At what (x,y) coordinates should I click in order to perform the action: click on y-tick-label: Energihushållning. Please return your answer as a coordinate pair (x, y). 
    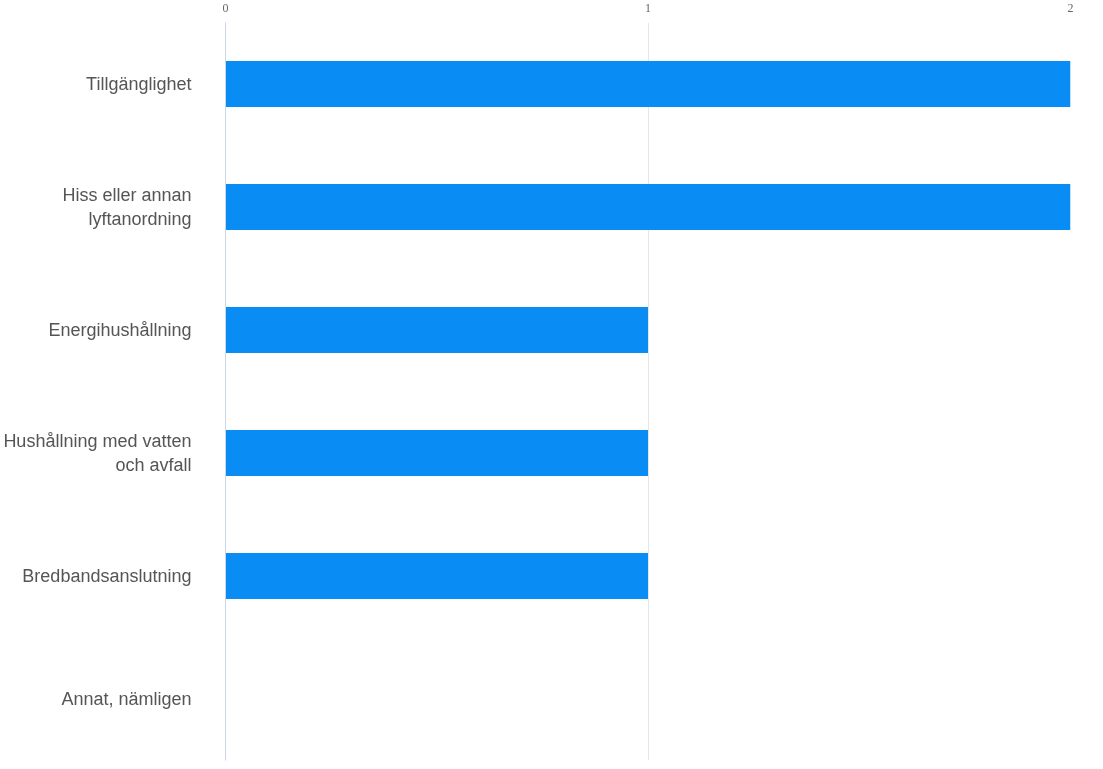
    Looking at the image, I should click on (120, 330).